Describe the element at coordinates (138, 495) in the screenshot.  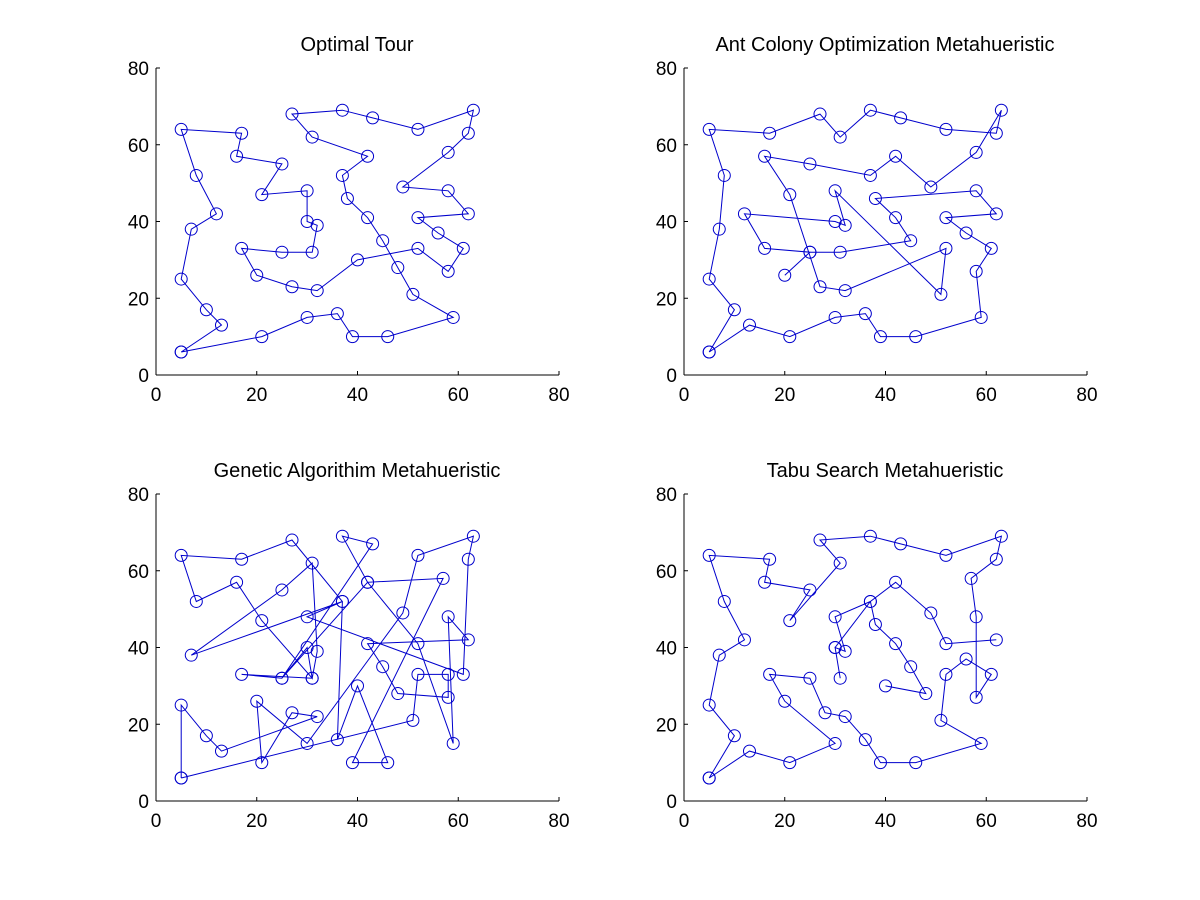
I see `y-tick-label: 80` at that location.